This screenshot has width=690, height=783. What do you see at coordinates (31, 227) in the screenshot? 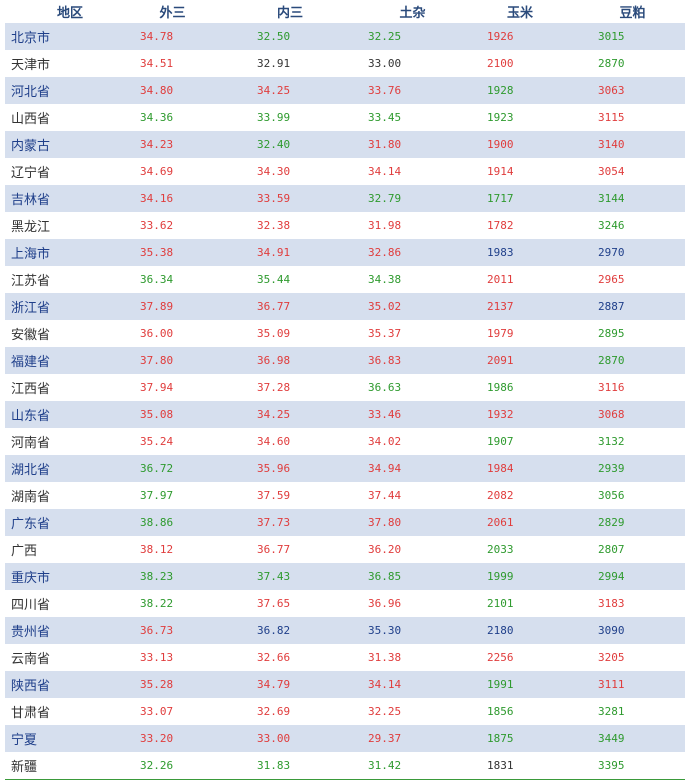
I see `region-cell: 黑龙江` at bounding box center [31, 227].